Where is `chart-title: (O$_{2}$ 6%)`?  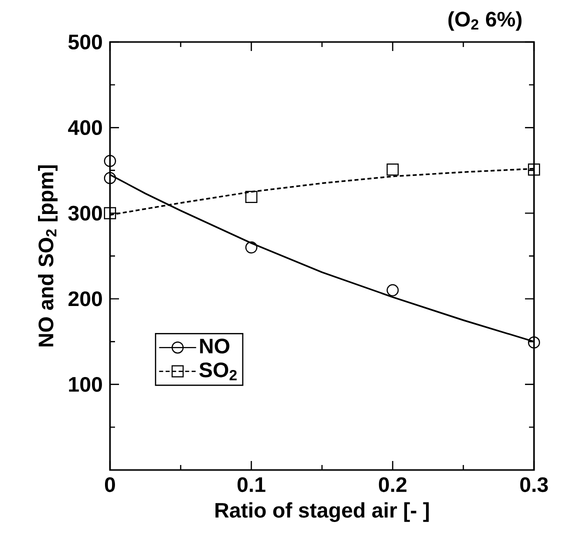
chart-title: (O$_{2}$ 6%) is located at coordinates (485, 21).